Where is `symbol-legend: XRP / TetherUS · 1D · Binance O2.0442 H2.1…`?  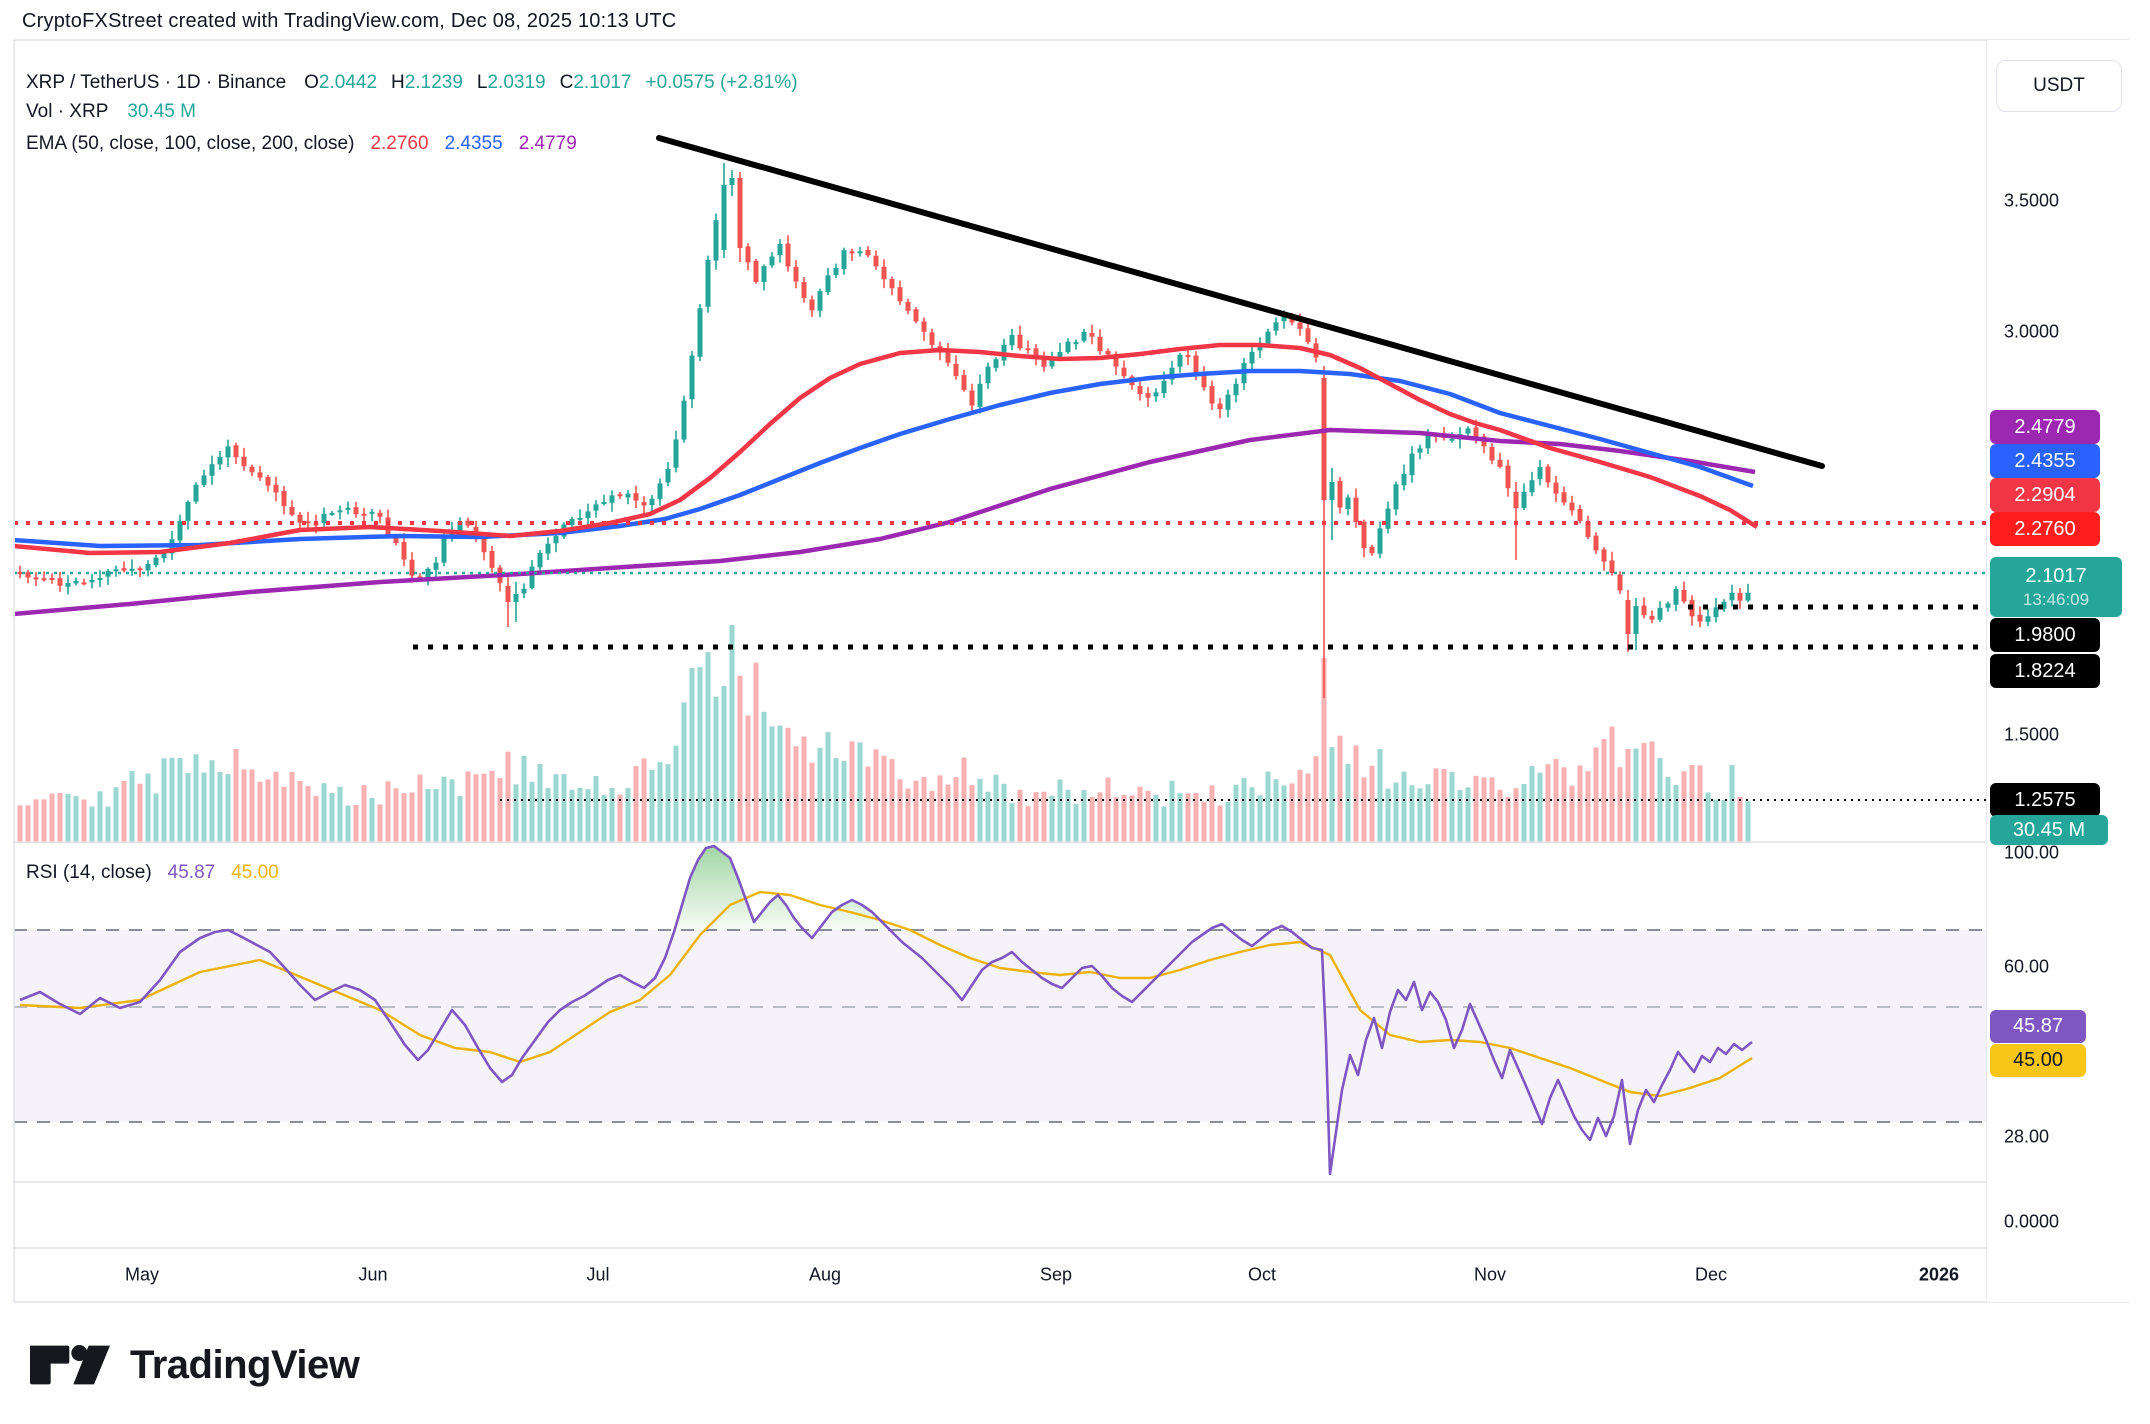
symbol-legend: XRP / TetherUS · 1D · Binance O2.0442 H2.1… is located at coordinates (412, 83).